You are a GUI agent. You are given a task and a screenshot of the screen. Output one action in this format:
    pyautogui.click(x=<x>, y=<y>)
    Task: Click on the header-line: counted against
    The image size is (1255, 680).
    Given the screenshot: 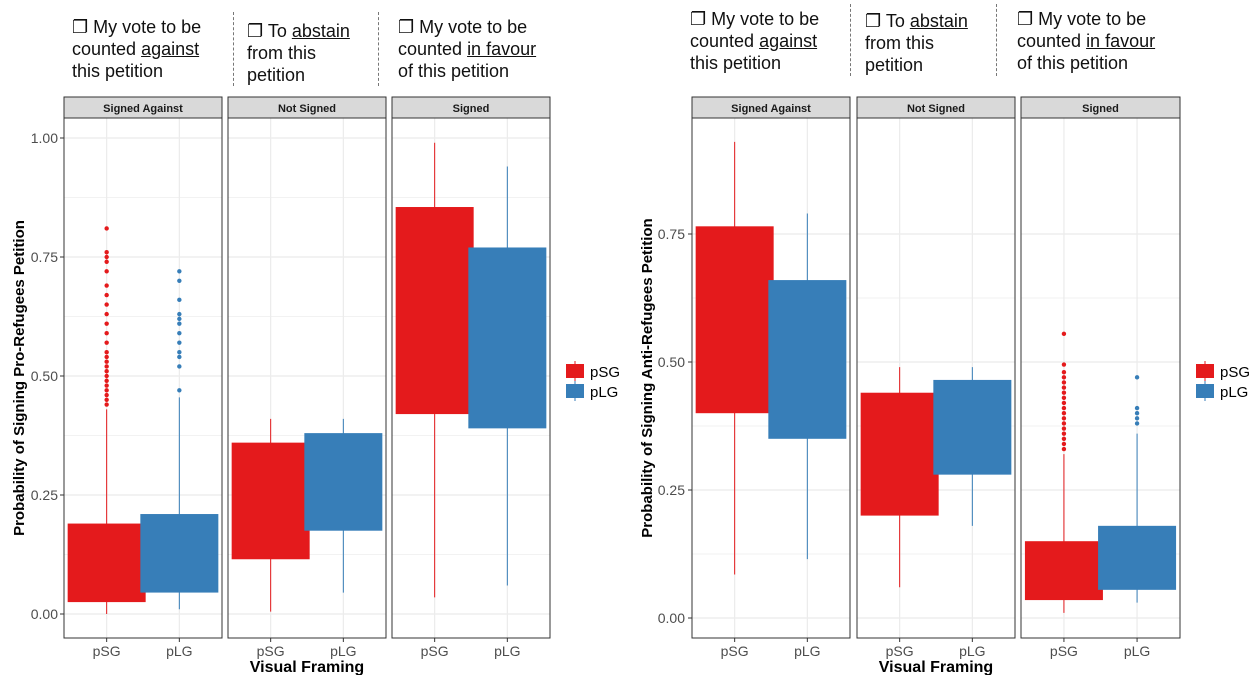 What is the action you would take?
    pyautogui.click(x=754, y=41)
    